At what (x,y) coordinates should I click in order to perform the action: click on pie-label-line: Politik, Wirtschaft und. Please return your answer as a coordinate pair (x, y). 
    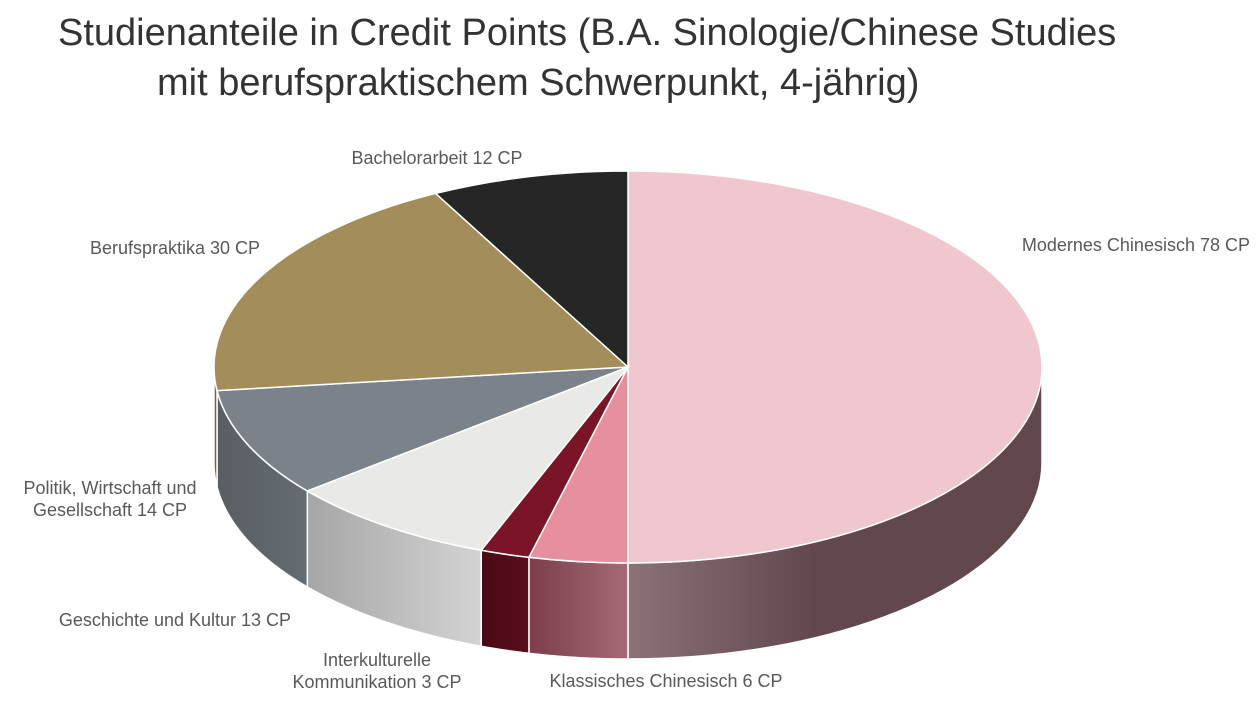
    Looking at the image, I should click on (109, 488).